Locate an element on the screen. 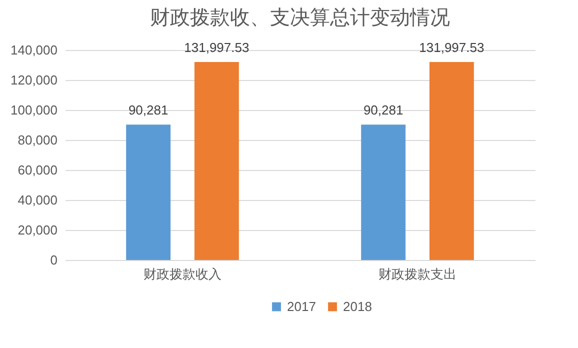 The width and height of the screenshot is (578, 348). y-tick-label: 60,000 is located at coordinates (38, 170).